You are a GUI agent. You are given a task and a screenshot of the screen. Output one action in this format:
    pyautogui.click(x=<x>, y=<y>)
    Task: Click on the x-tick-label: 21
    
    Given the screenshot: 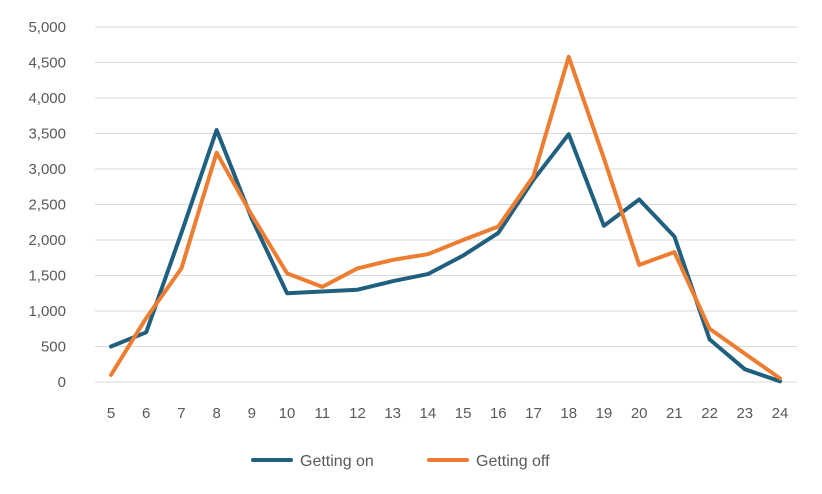 What is the action you would take?
    pyautogui.click(x=674, y=413)
    